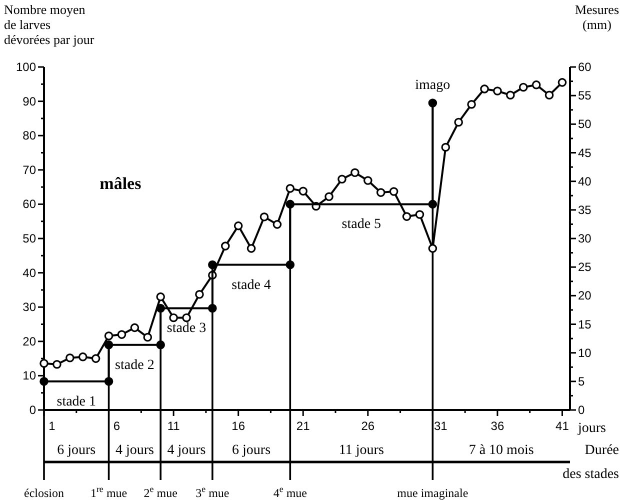  I want to click on x-axis-title: jours, so click(591, 428).